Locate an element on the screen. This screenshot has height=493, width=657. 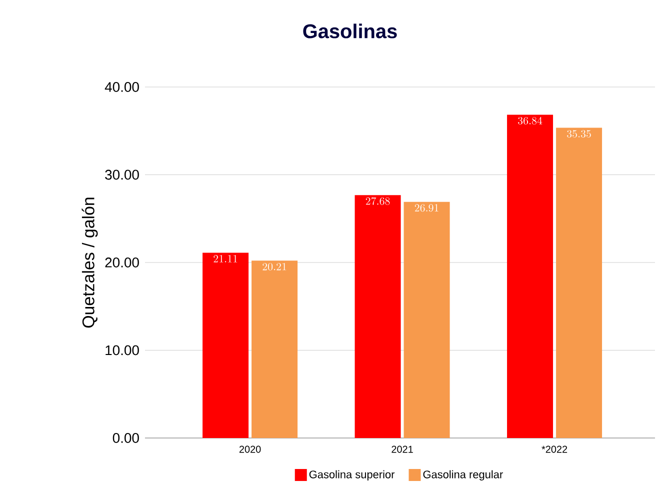
data-label: 27.68 is located at coordinates (378, 201).